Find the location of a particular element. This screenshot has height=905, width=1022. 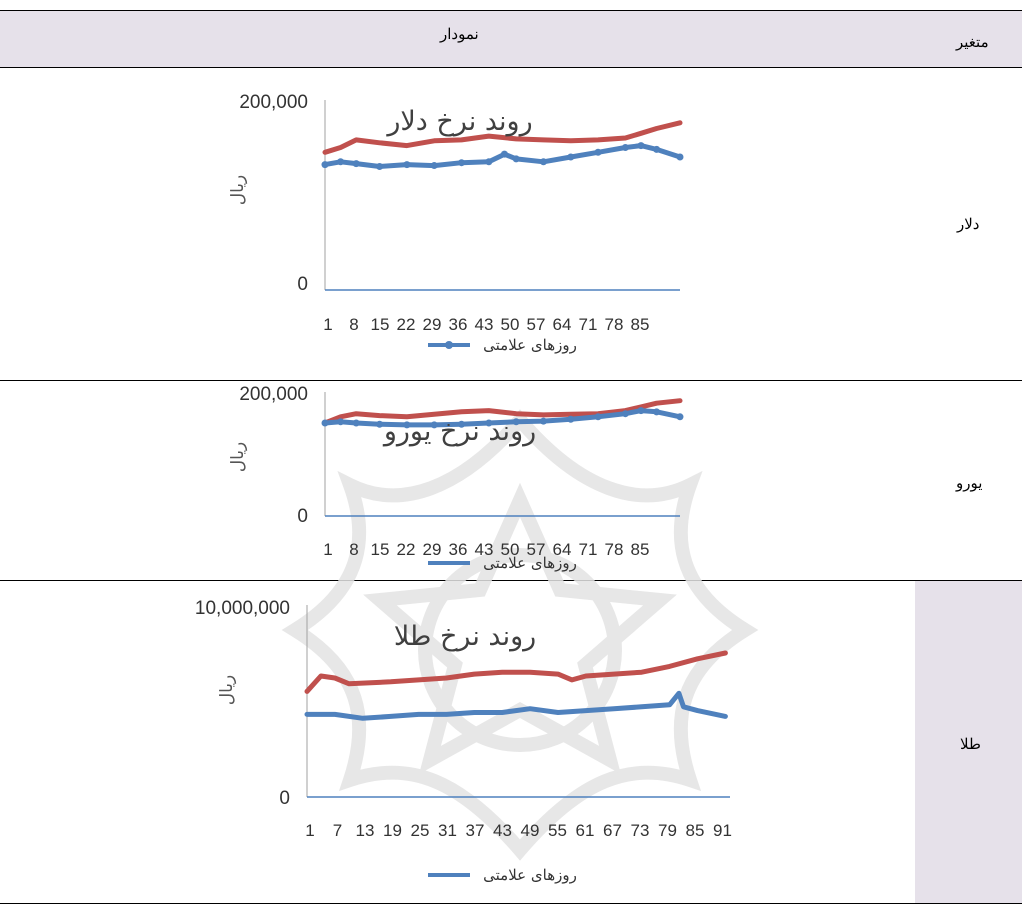

x-tick-label: 67 is located at coordinates (612, 830).